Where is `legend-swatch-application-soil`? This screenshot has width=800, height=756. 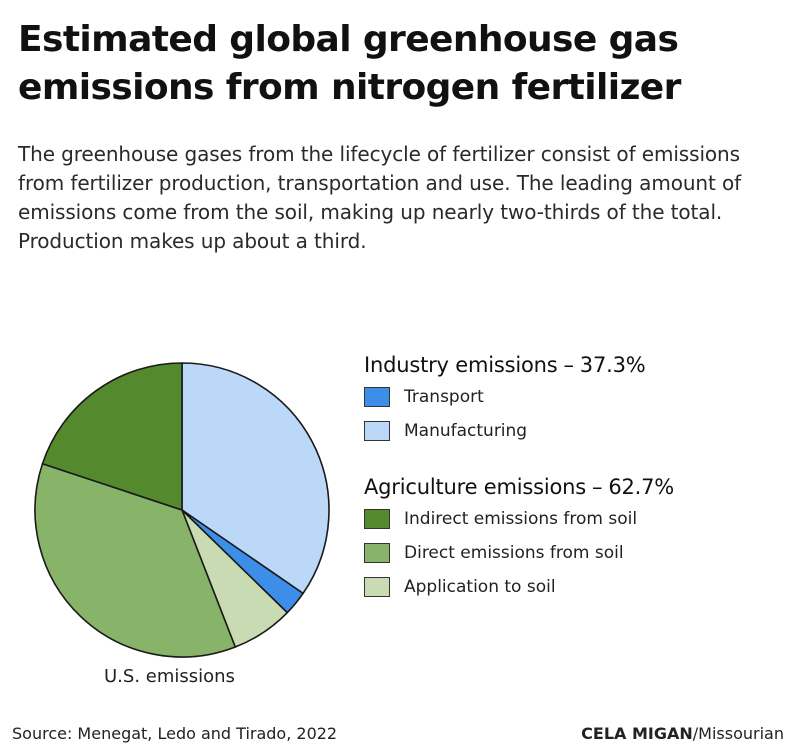
legend-swatch-application-soil is located at coordinates (377, 587).